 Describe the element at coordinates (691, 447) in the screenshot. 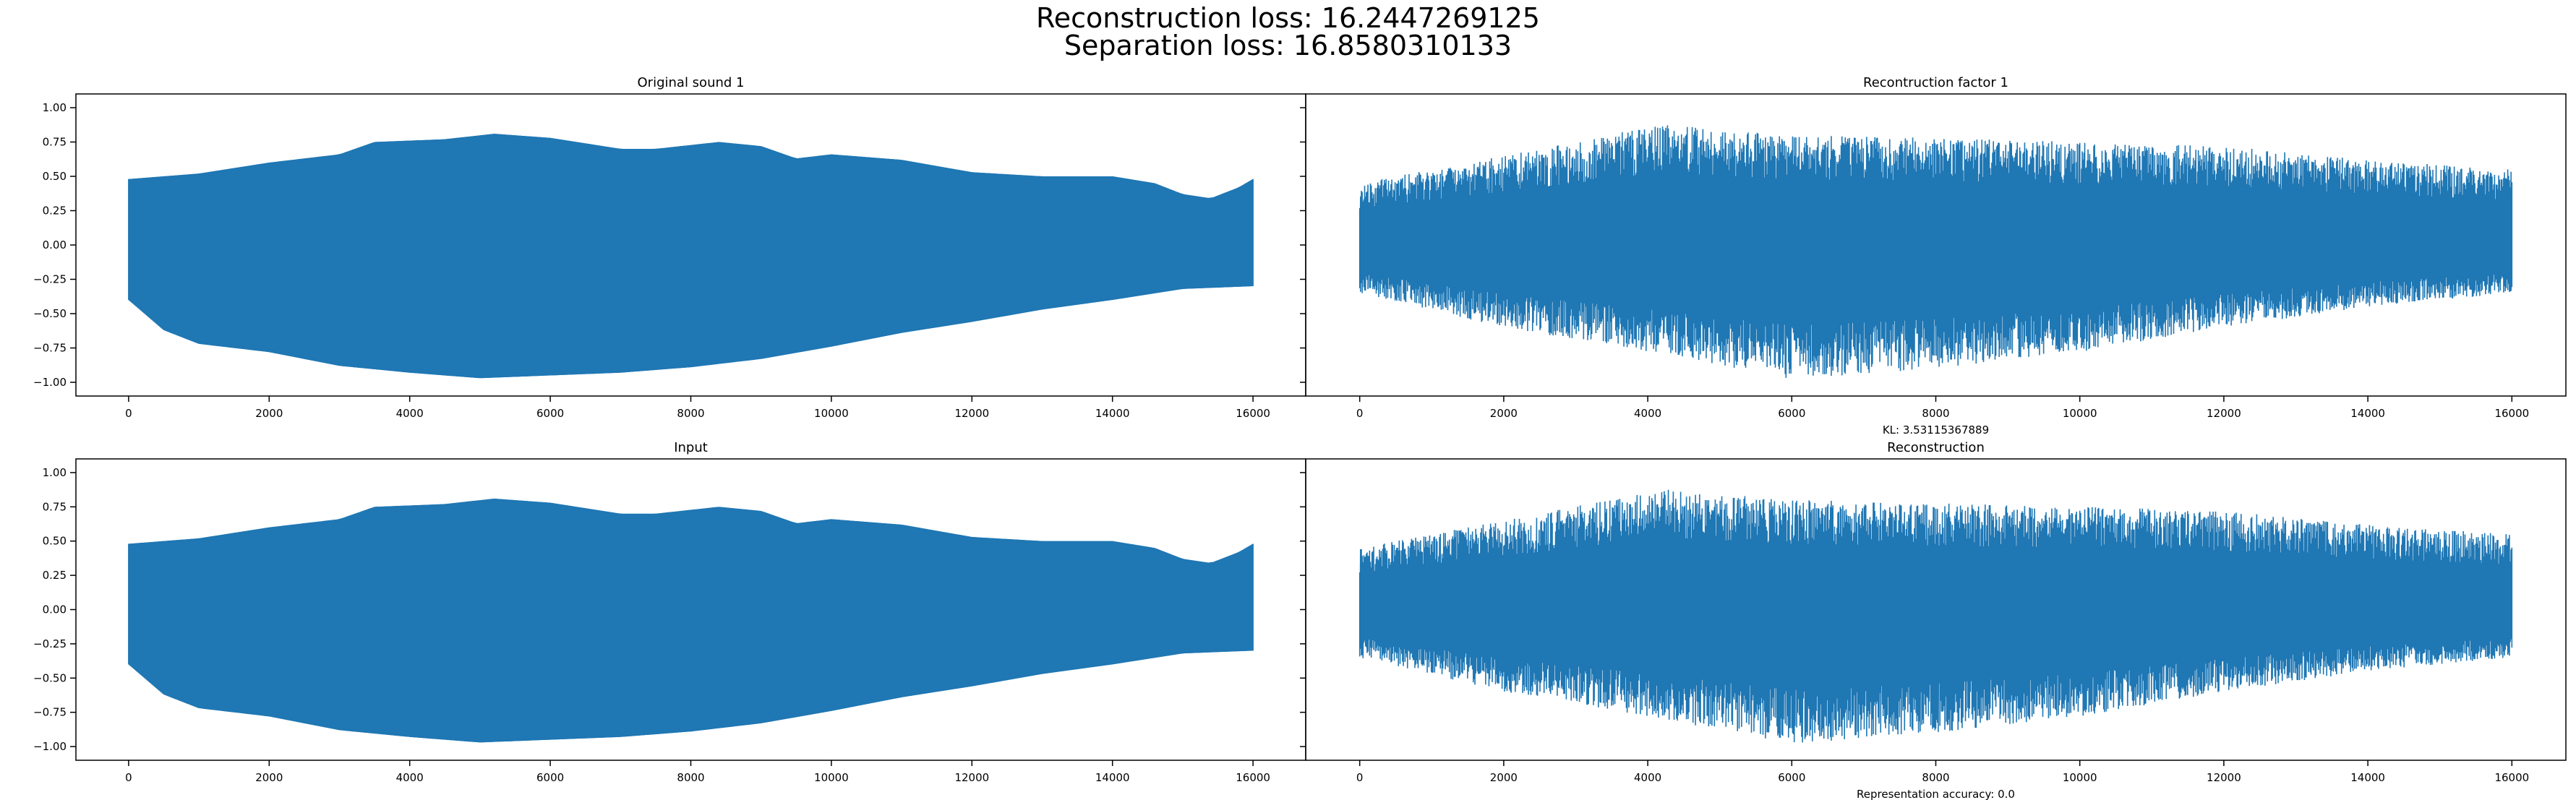

I see `subplot-title: Input` at that location.